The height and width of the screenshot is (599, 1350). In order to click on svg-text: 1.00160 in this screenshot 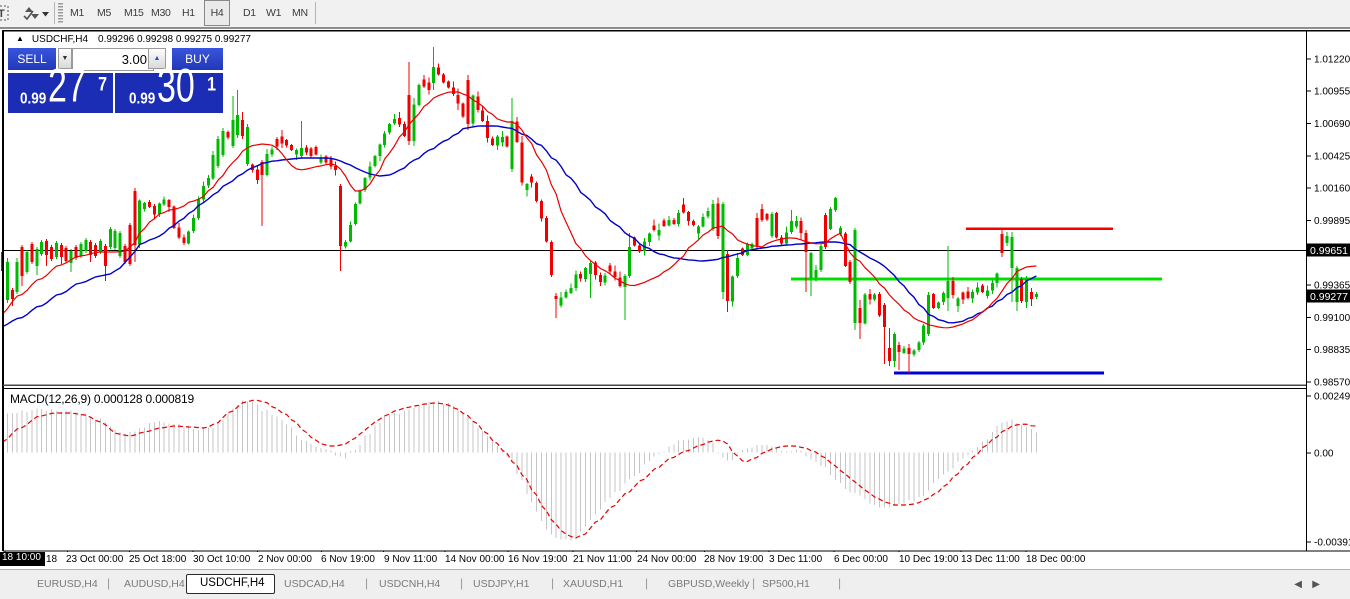, I will do `click(1332, 189)`.